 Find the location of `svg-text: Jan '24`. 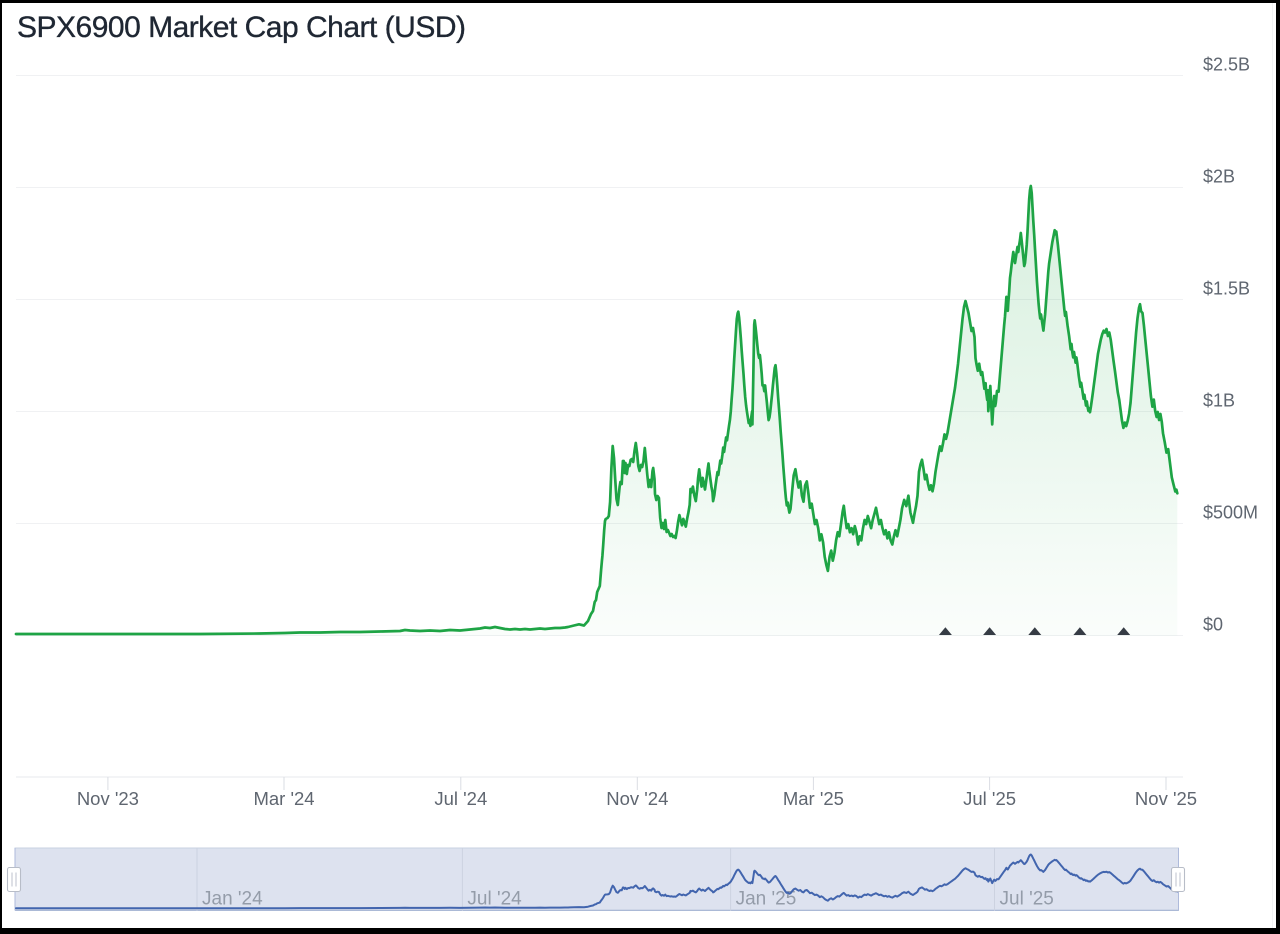

svg-text: Jan '24 is located at coordinates (232, 899).